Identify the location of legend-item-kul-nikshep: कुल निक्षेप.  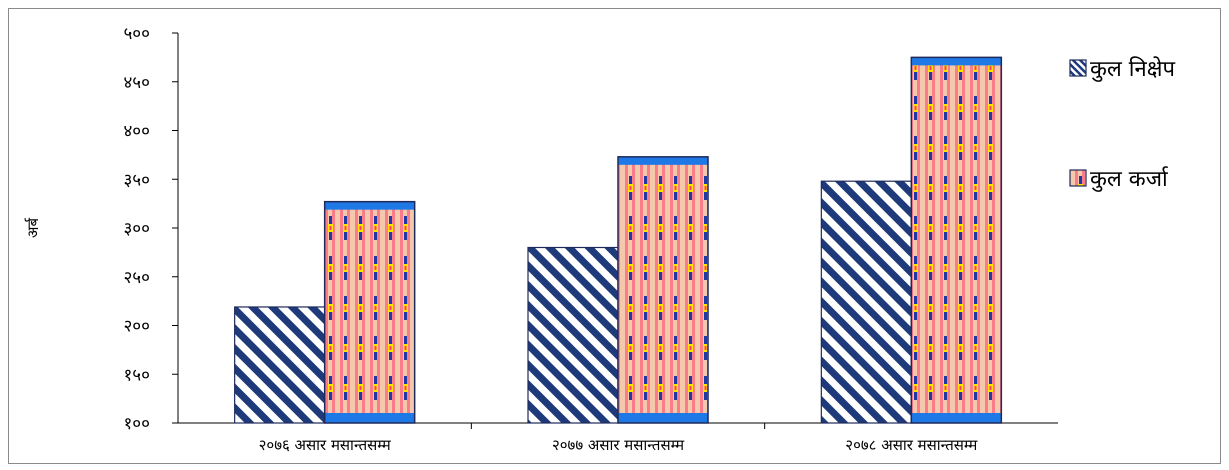
(1122, 69).